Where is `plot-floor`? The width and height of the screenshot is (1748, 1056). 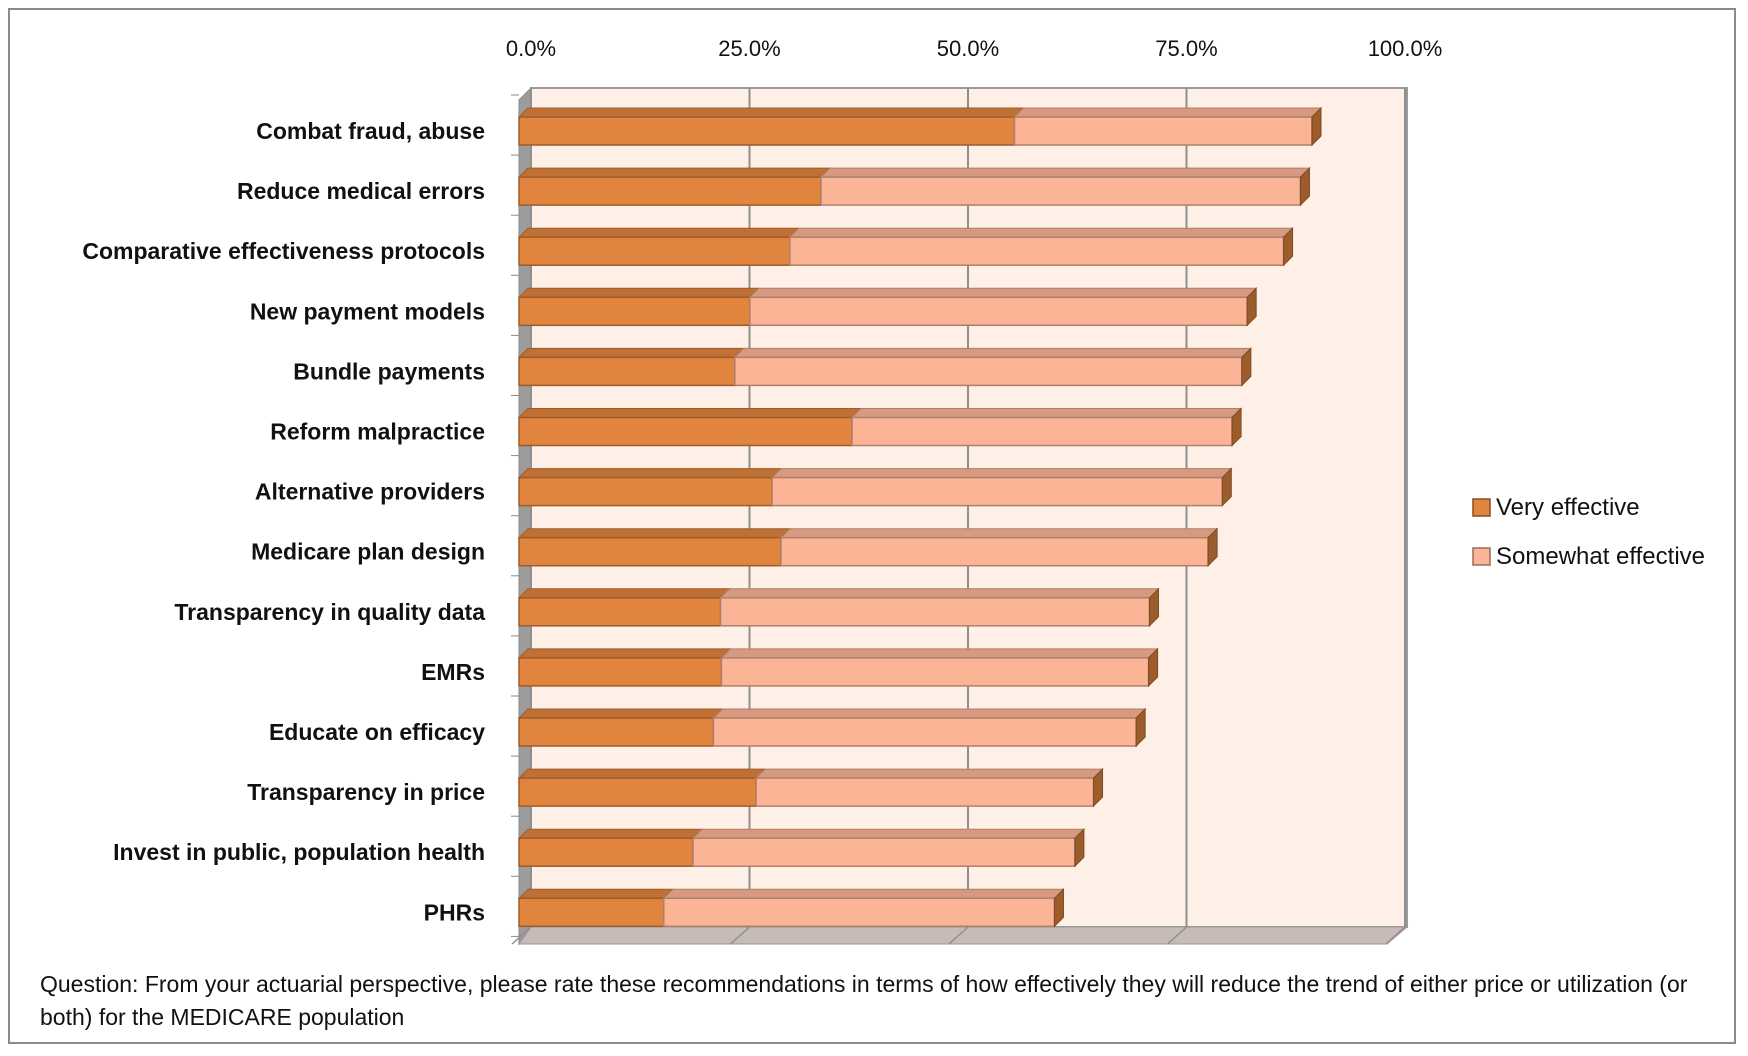
plot-floor is located at coordinates (963, 935).